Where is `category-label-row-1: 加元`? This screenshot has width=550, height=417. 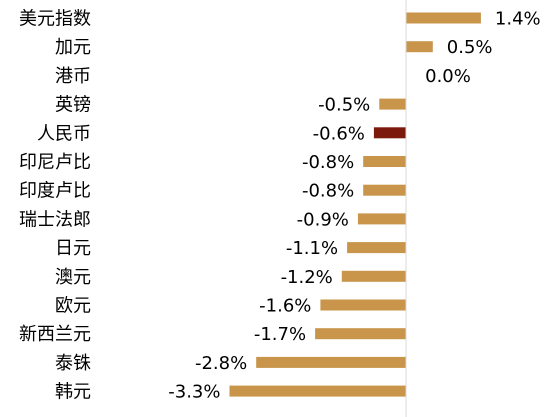
category-label-row-1: 加元 is located at coordinates (73, 47).